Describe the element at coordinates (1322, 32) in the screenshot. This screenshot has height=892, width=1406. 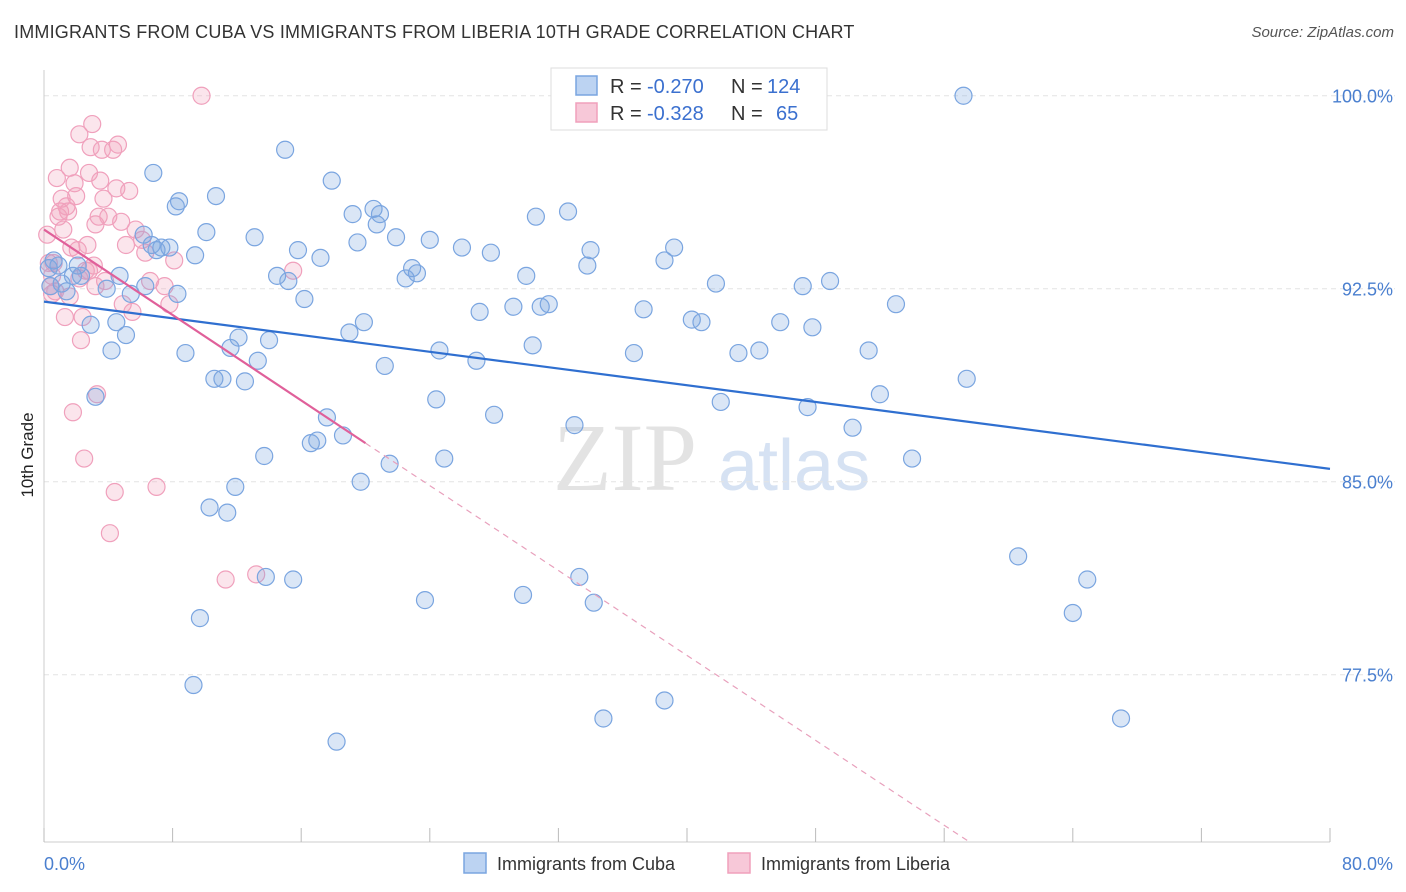
I see `source-label: Source: ZipAtlas.com` at that location.